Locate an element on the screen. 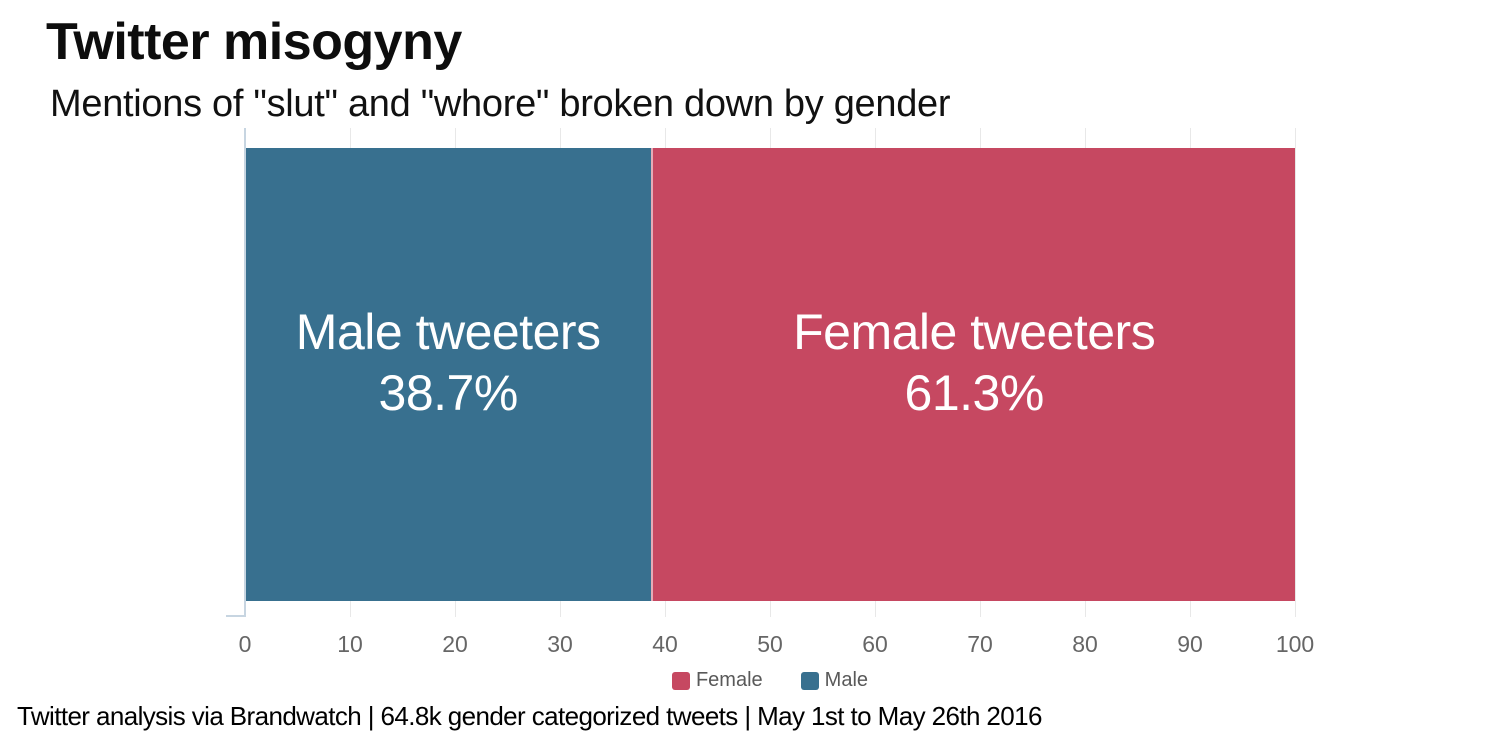 The width and height of the screenshot is (1495, 750). bar-label-female: Female tweeters 61.3% is located at coordinates (974, 362).